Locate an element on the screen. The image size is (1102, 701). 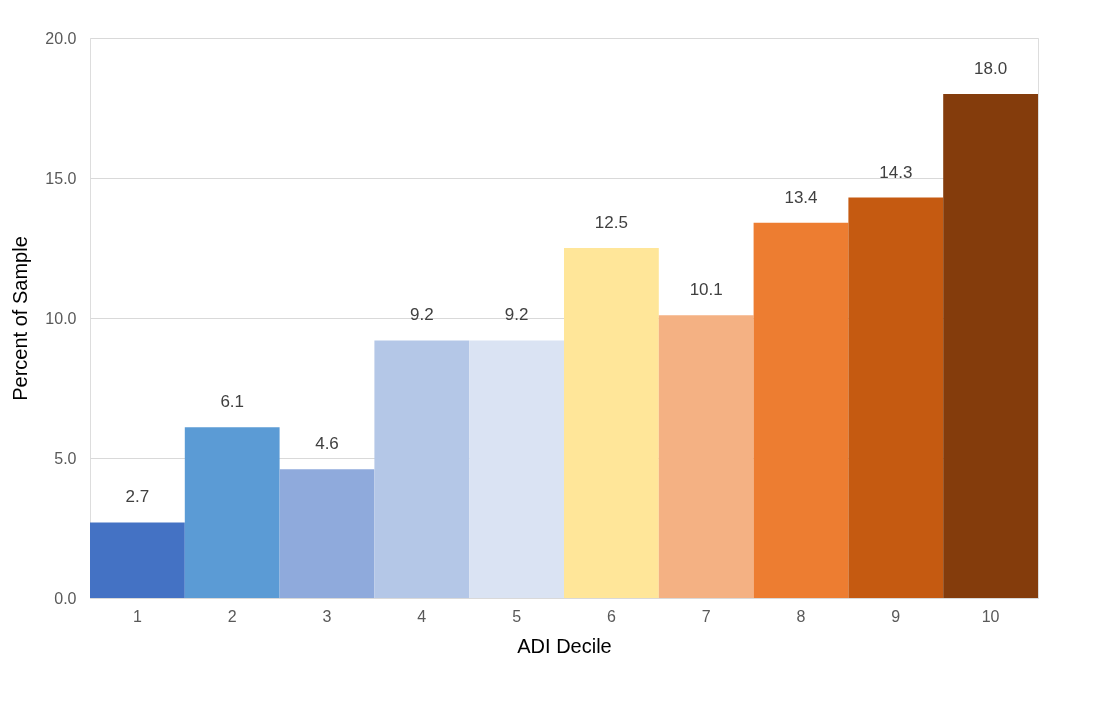
x-axis-title: ADI Decile is located at coordinates (564, 645).